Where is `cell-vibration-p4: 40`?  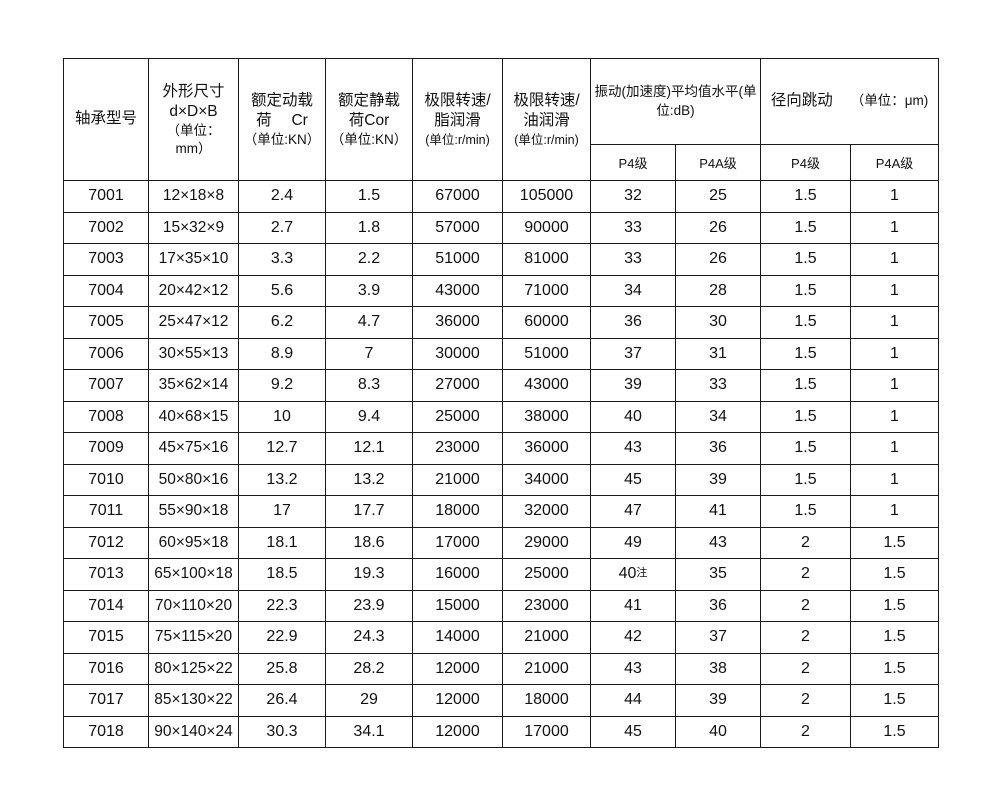
cell-vibration-p4: 40 is located at coordinates (633, 416).